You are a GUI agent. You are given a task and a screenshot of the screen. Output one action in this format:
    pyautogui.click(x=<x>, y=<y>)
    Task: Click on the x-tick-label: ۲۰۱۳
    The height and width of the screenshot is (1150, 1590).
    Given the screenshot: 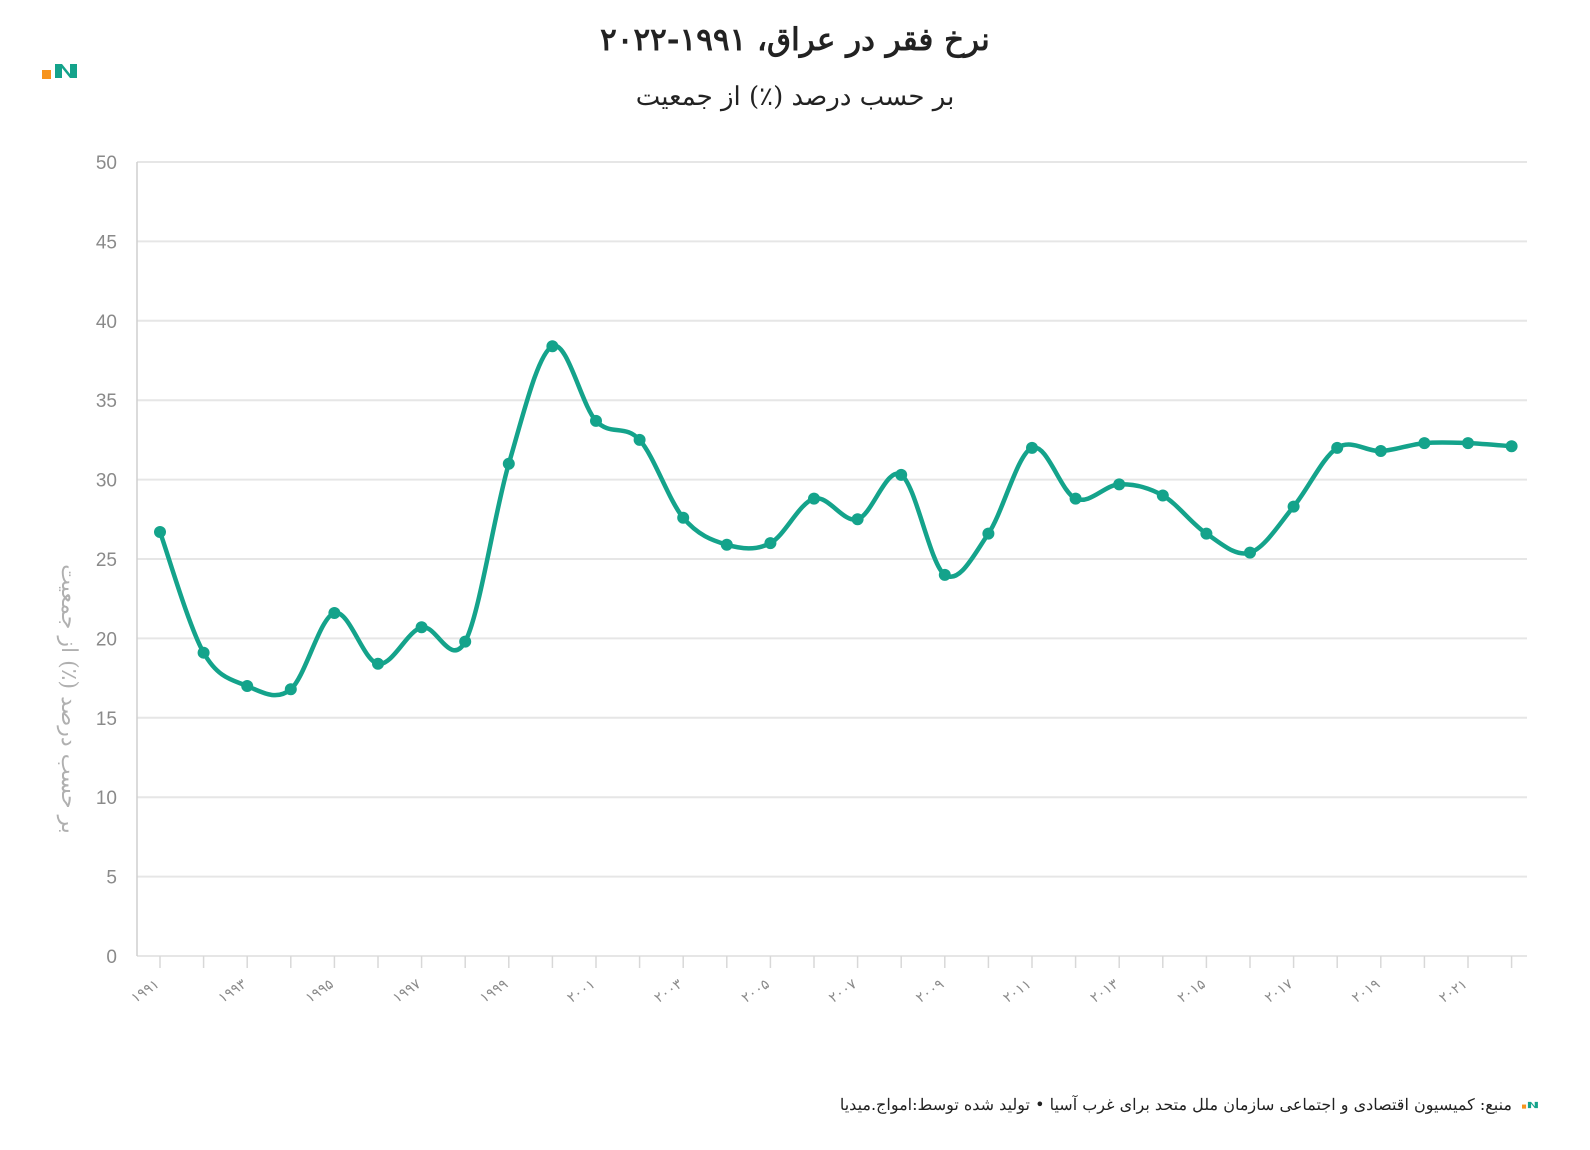 What is the action you would take?
    pyautogui.click(x=1105, y=991)
    